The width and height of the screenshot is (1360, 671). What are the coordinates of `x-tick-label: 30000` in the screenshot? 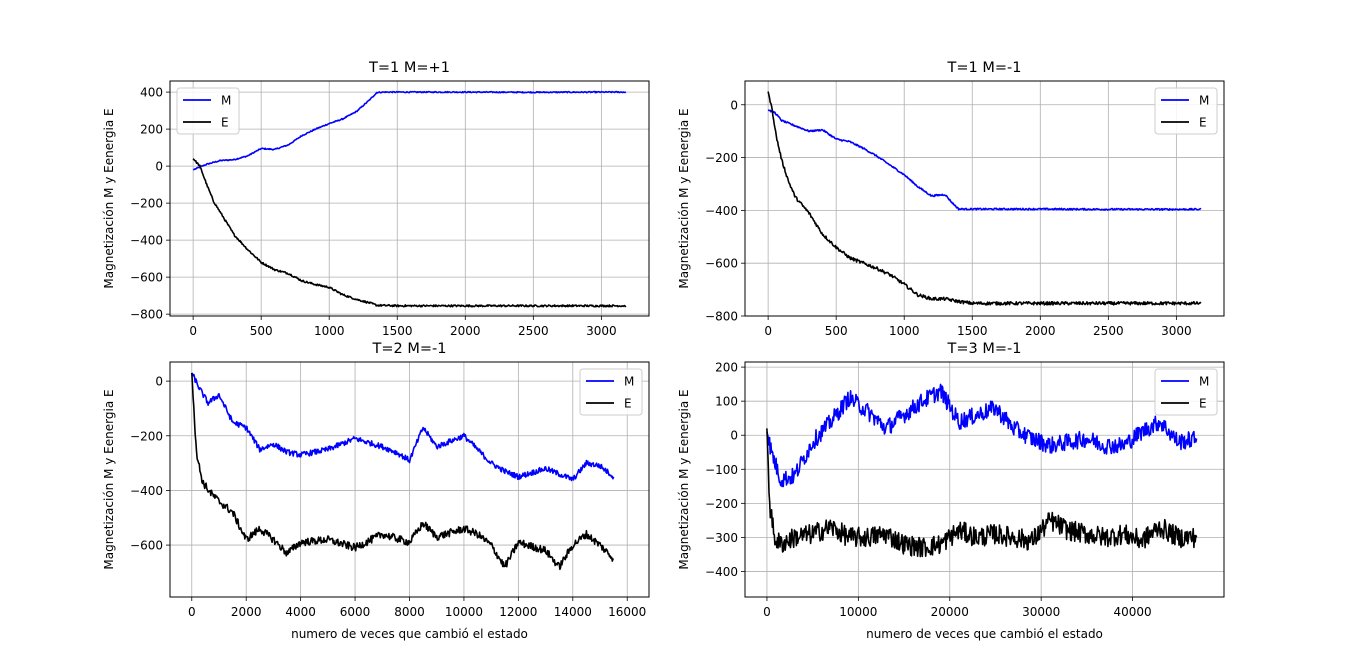 It's located at (1041, 612).